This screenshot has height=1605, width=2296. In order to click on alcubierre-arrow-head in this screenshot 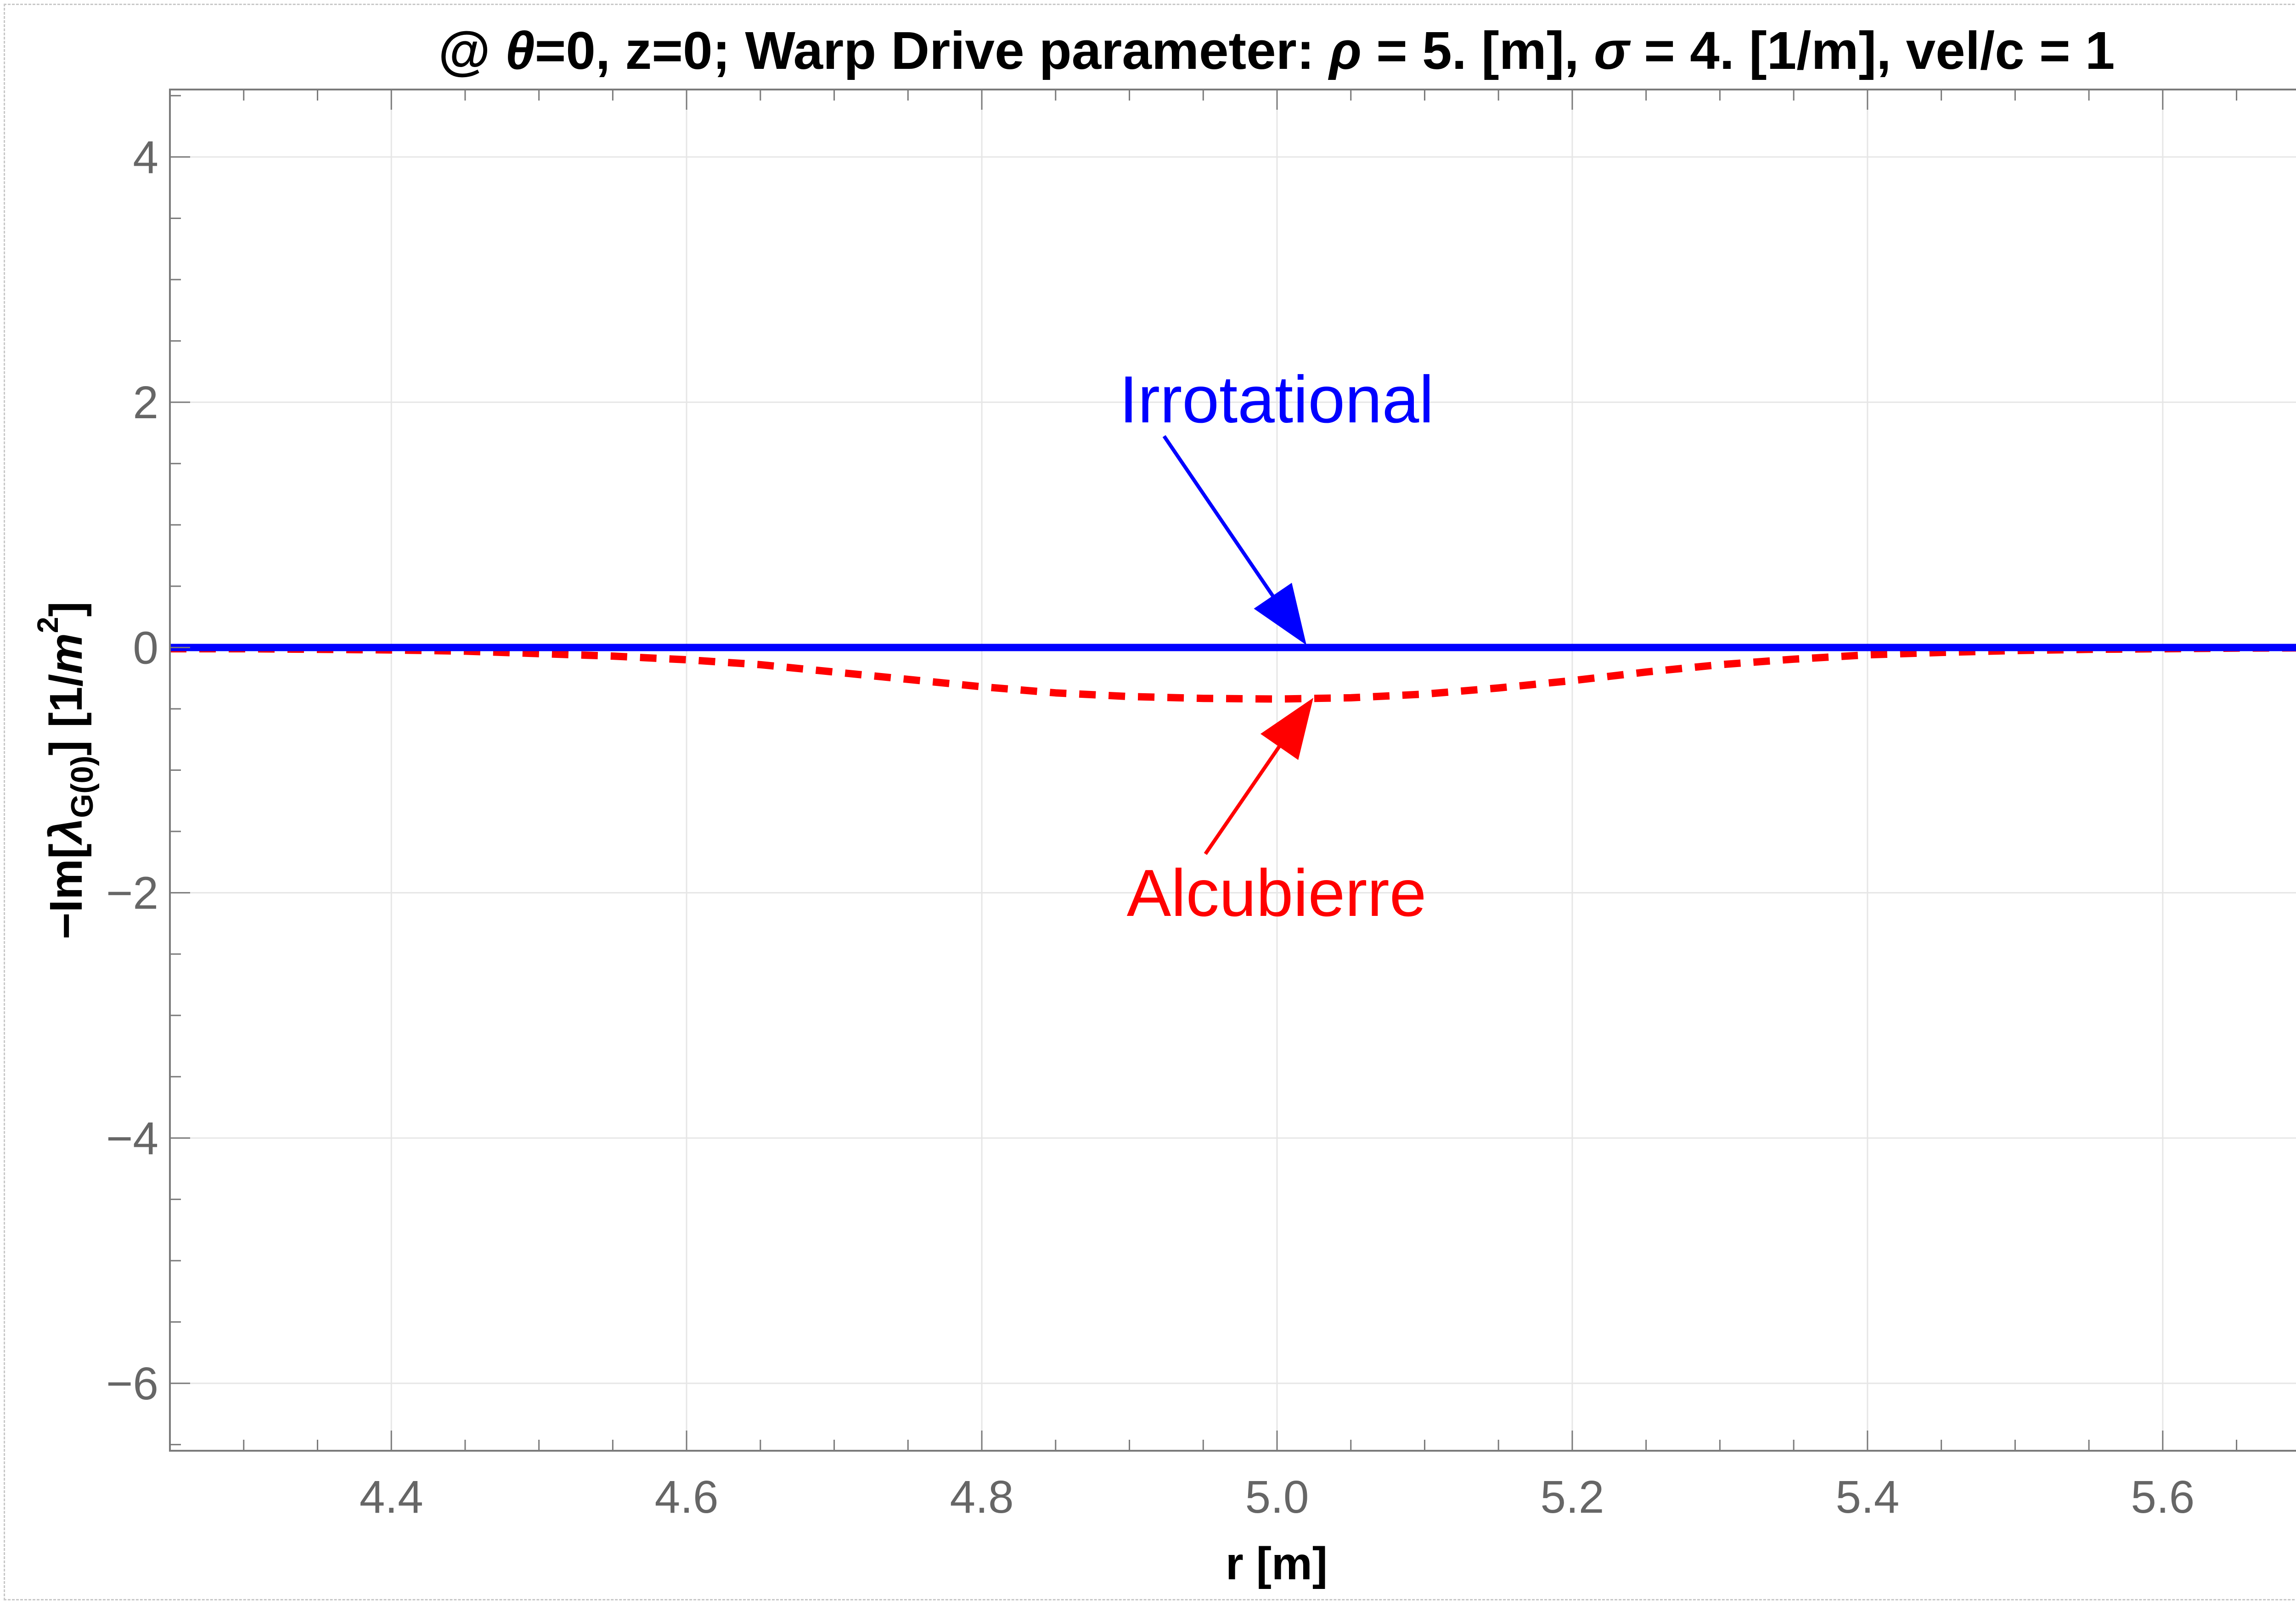, I will do `click(1286, 729)`.